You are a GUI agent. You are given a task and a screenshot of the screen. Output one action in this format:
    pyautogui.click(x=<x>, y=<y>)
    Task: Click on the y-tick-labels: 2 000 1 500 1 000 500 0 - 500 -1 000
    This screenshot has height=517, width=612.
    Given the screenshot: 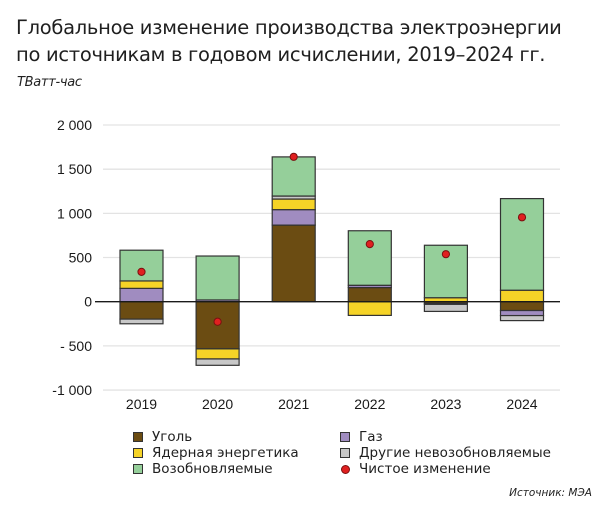 What is the action you would take?
    pyautogui.click(x=72, y=257)
    